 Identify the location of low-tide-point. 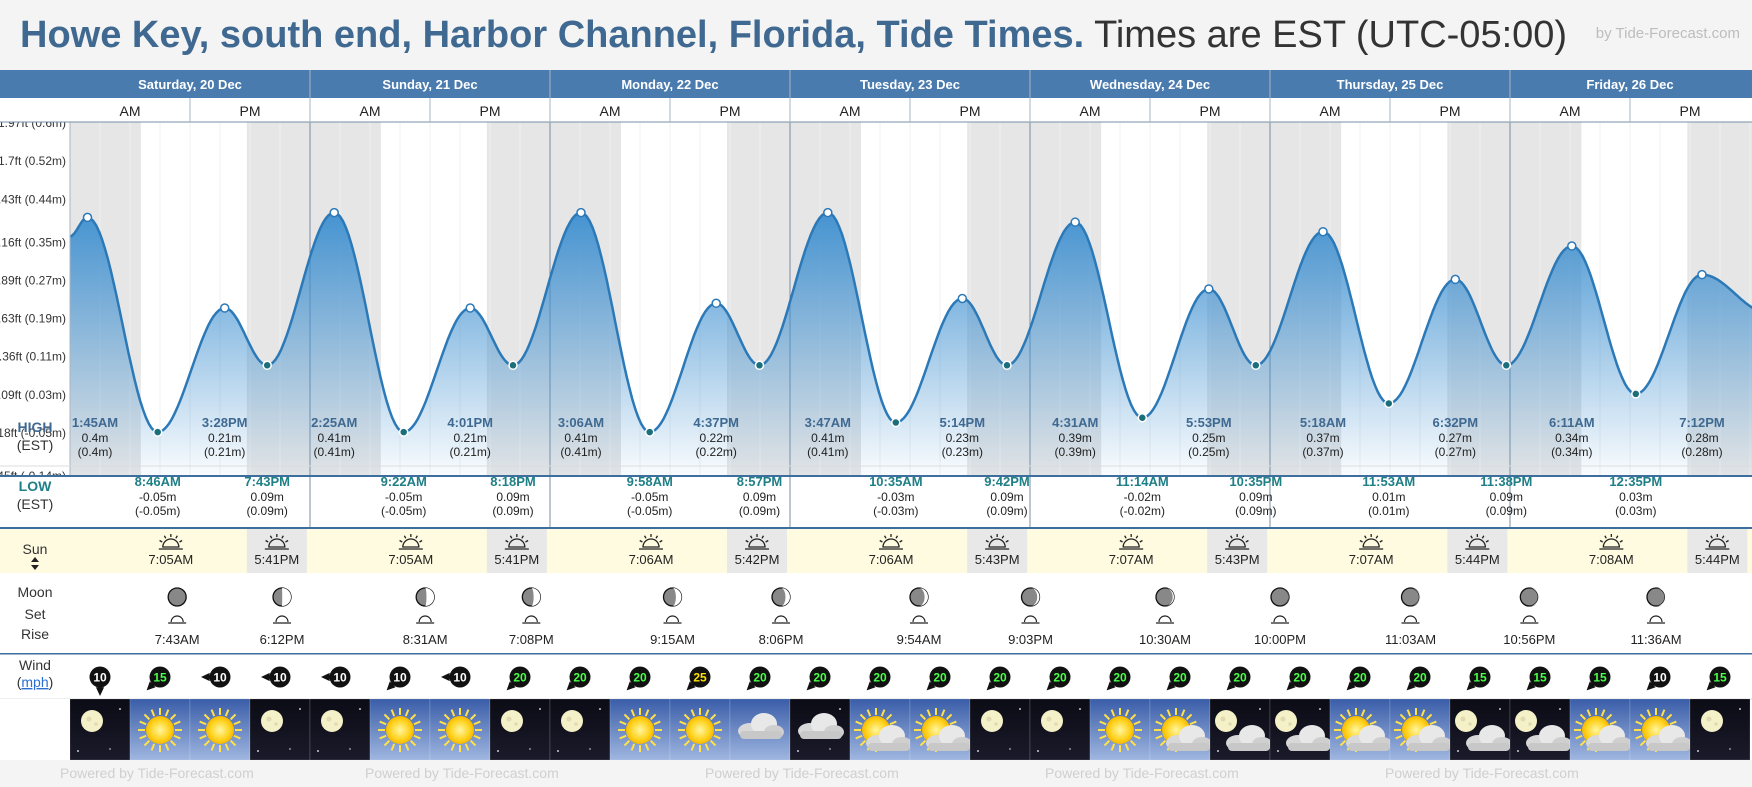
(896, 422).